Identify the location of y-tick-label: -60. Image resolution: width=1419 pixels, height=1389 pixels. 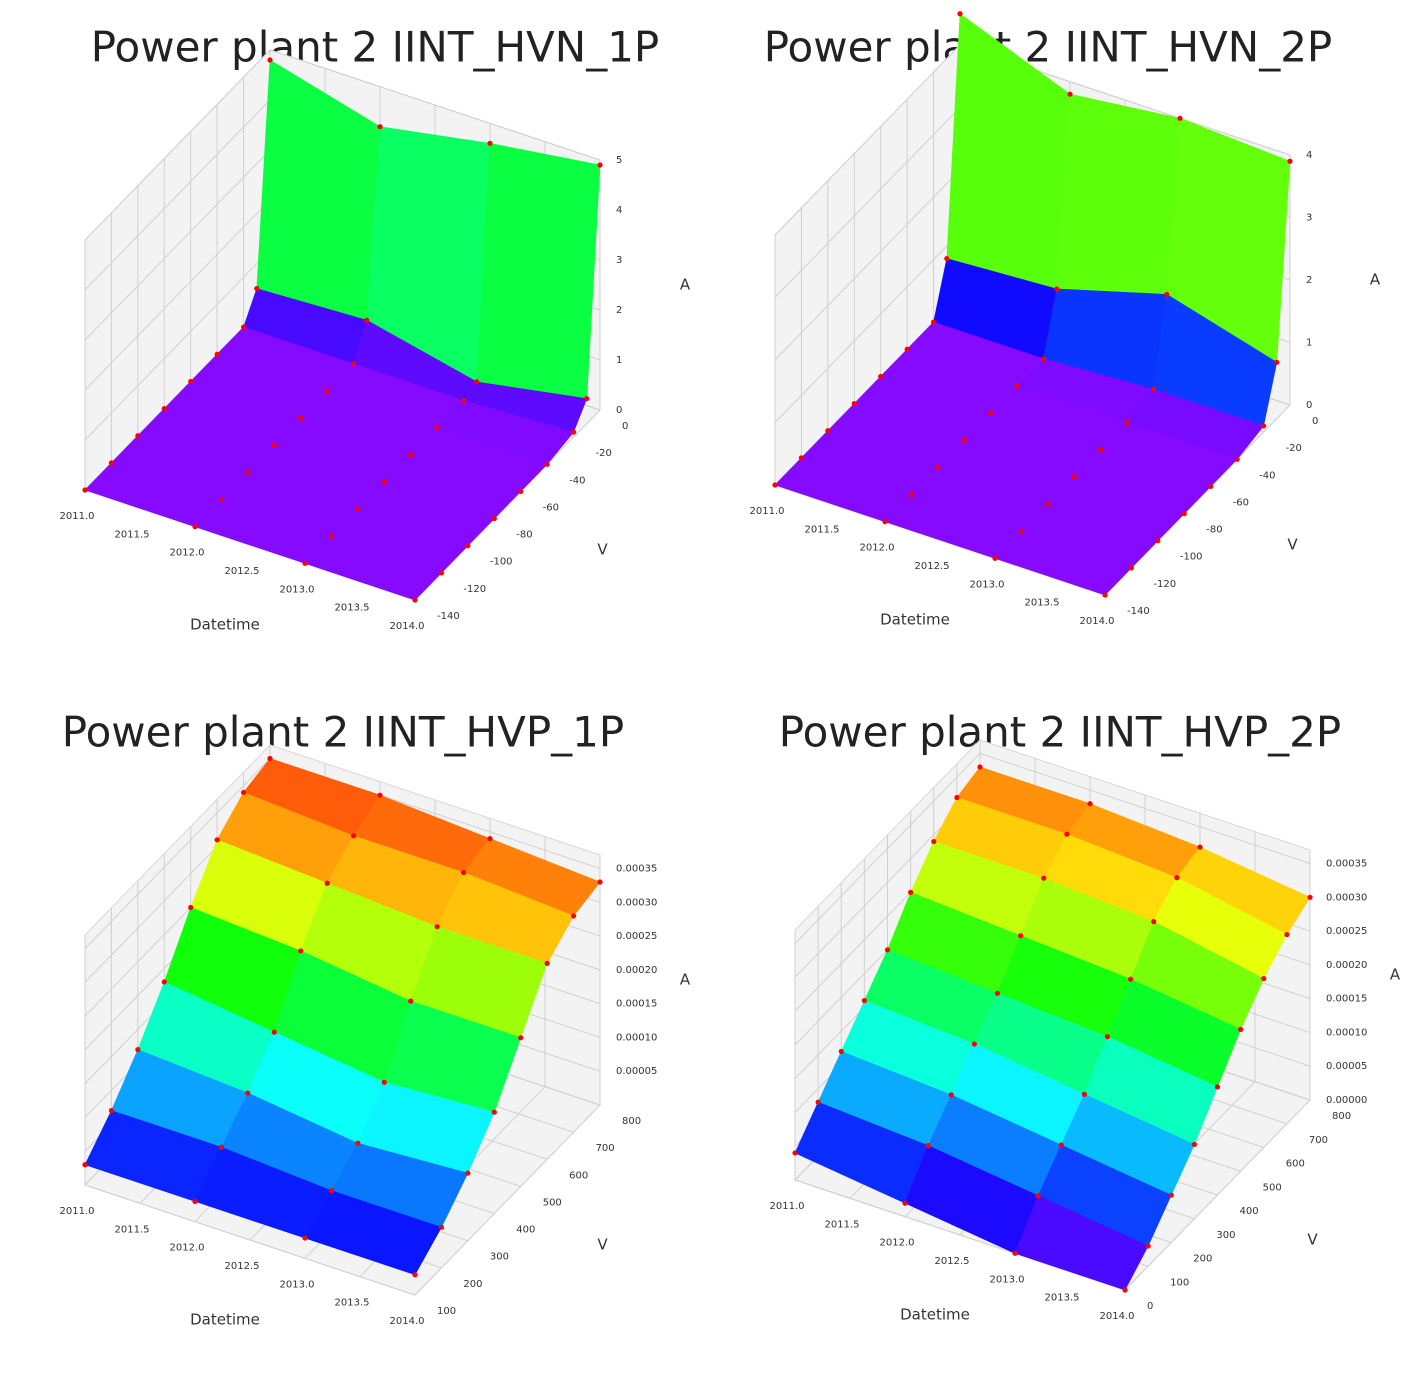
(1241, 502).